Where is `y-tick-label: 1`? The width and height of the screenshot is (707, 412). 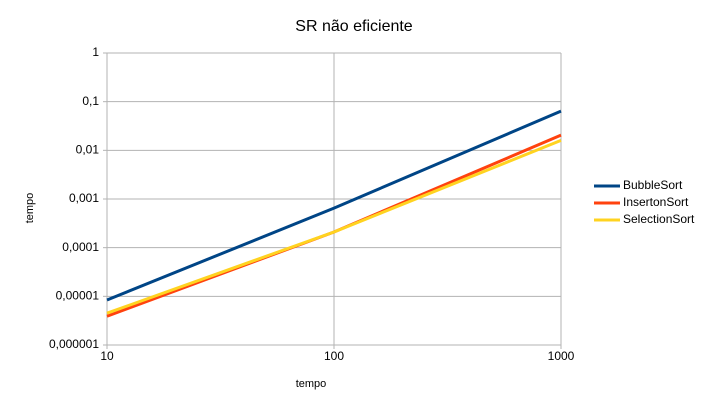
y-tick-label: 1 is located at coordinates (95, 52).